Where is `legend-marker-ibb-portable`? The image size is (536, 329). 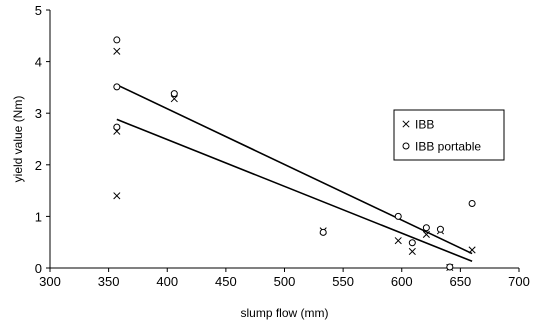
legend-marker-ibb-portable is located at coordinates (406, 146).